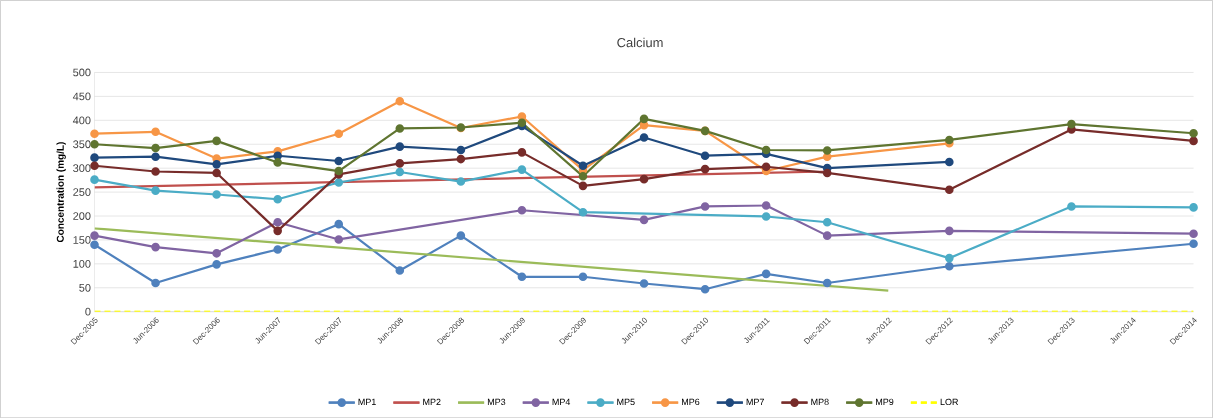 The height and width of the screenshot is (418, 1213). I want to click on legend-label: MP1, so click(367, 401).